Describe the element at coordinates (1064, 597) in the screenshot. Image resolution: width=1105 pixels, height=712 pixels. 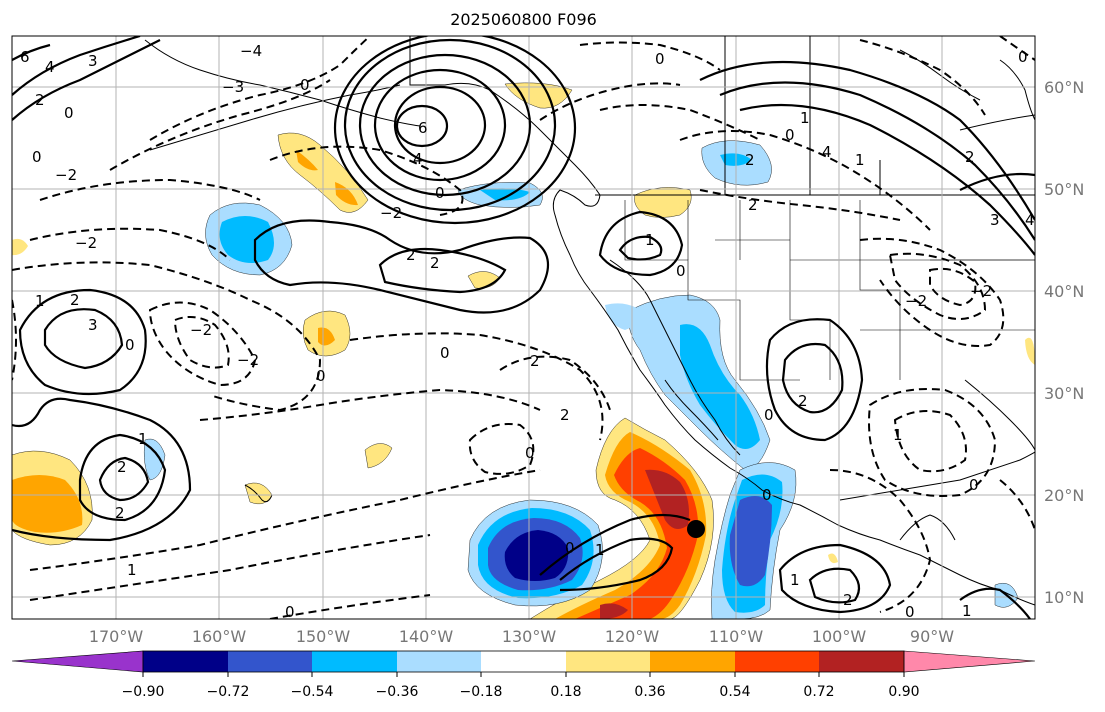
I see `lat-tick-label: 10°N` at that location.